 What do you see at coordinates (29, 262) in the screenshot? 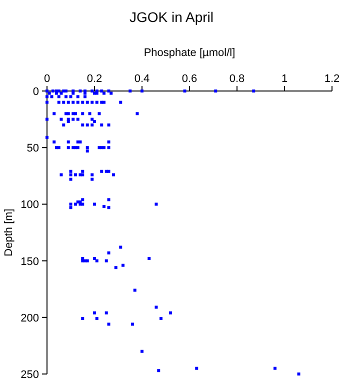
I see `y-tick-label: 150` at bounding box center [29, 262].